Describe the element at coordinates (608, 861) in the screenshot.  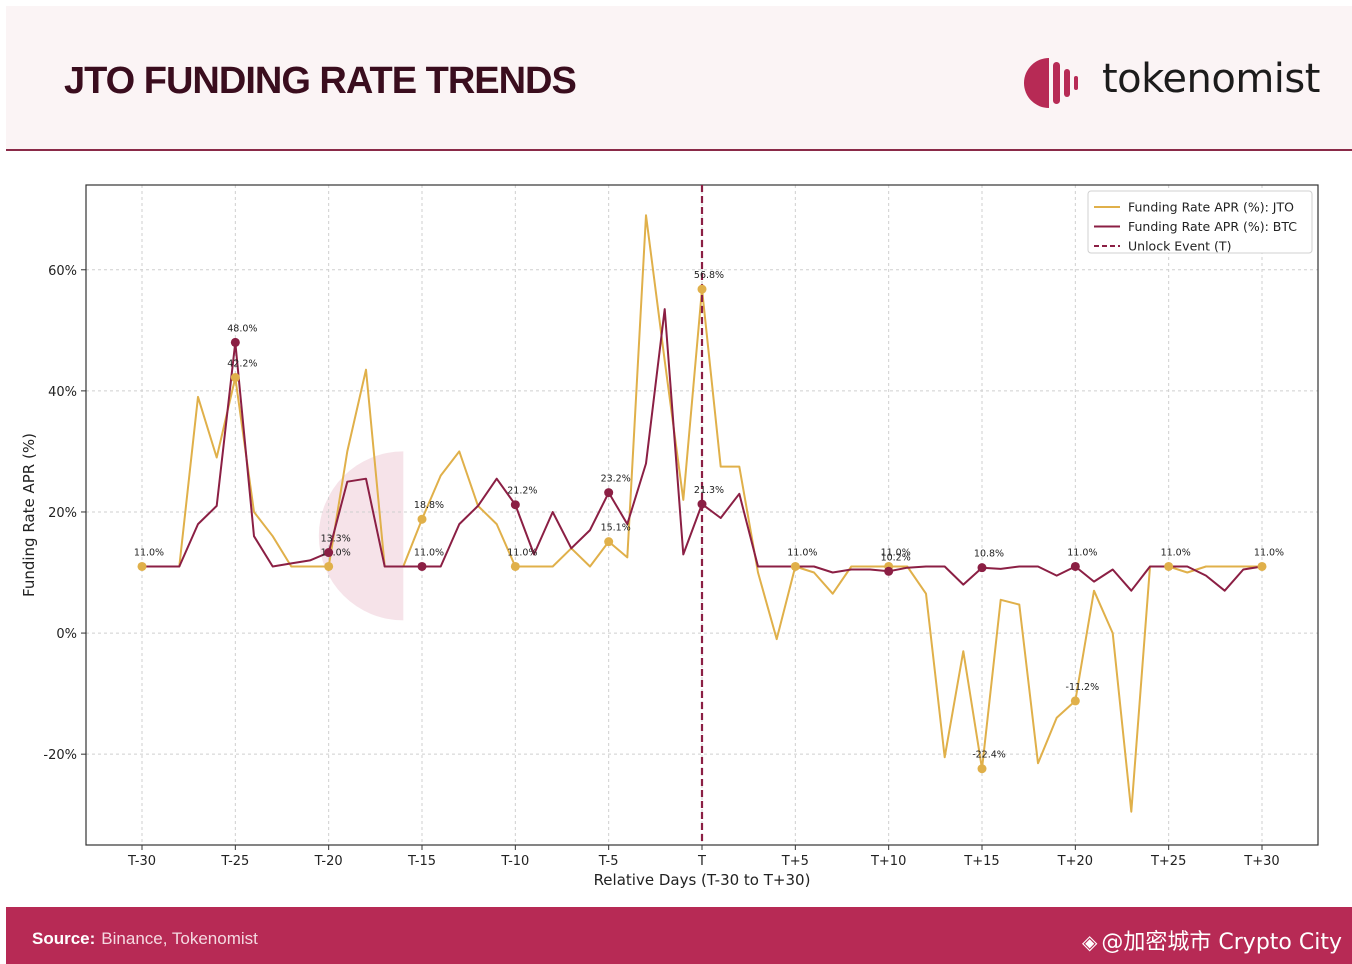
I see `x-tick-label: T-5` at that location.